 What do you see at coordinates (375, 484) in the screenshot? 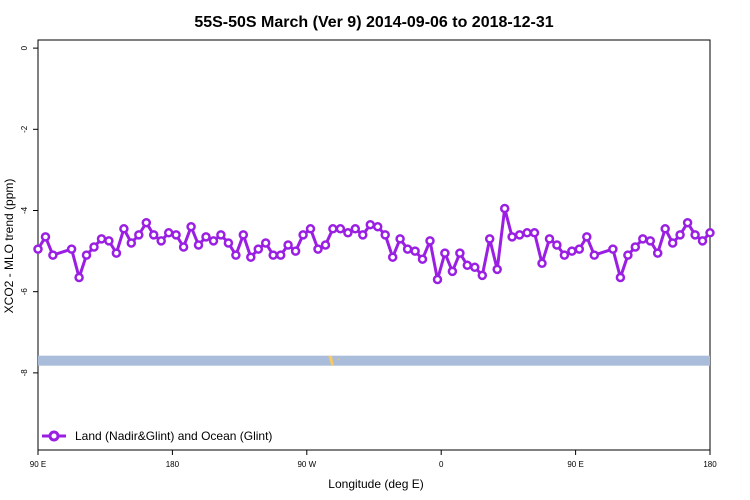
I see `x-axis-label: Longitude (deg E)` at bounding box center [375, 484].